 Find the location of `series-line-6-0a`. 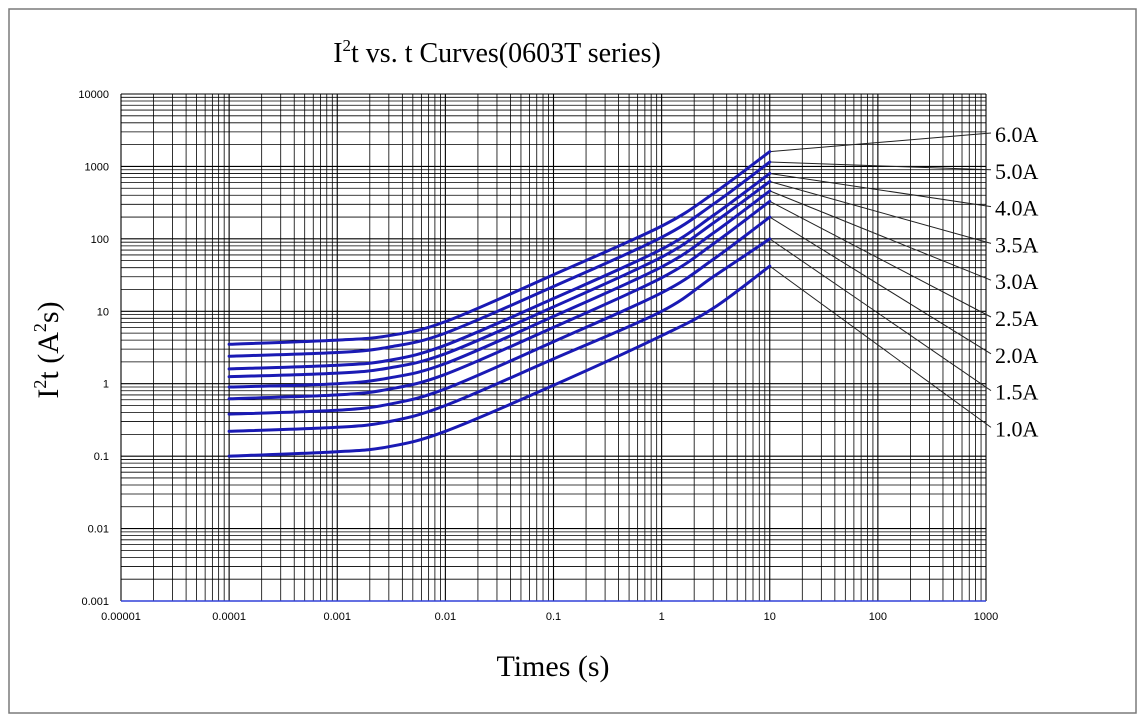

series-line-6-0a is located at coordinates (499, 248).